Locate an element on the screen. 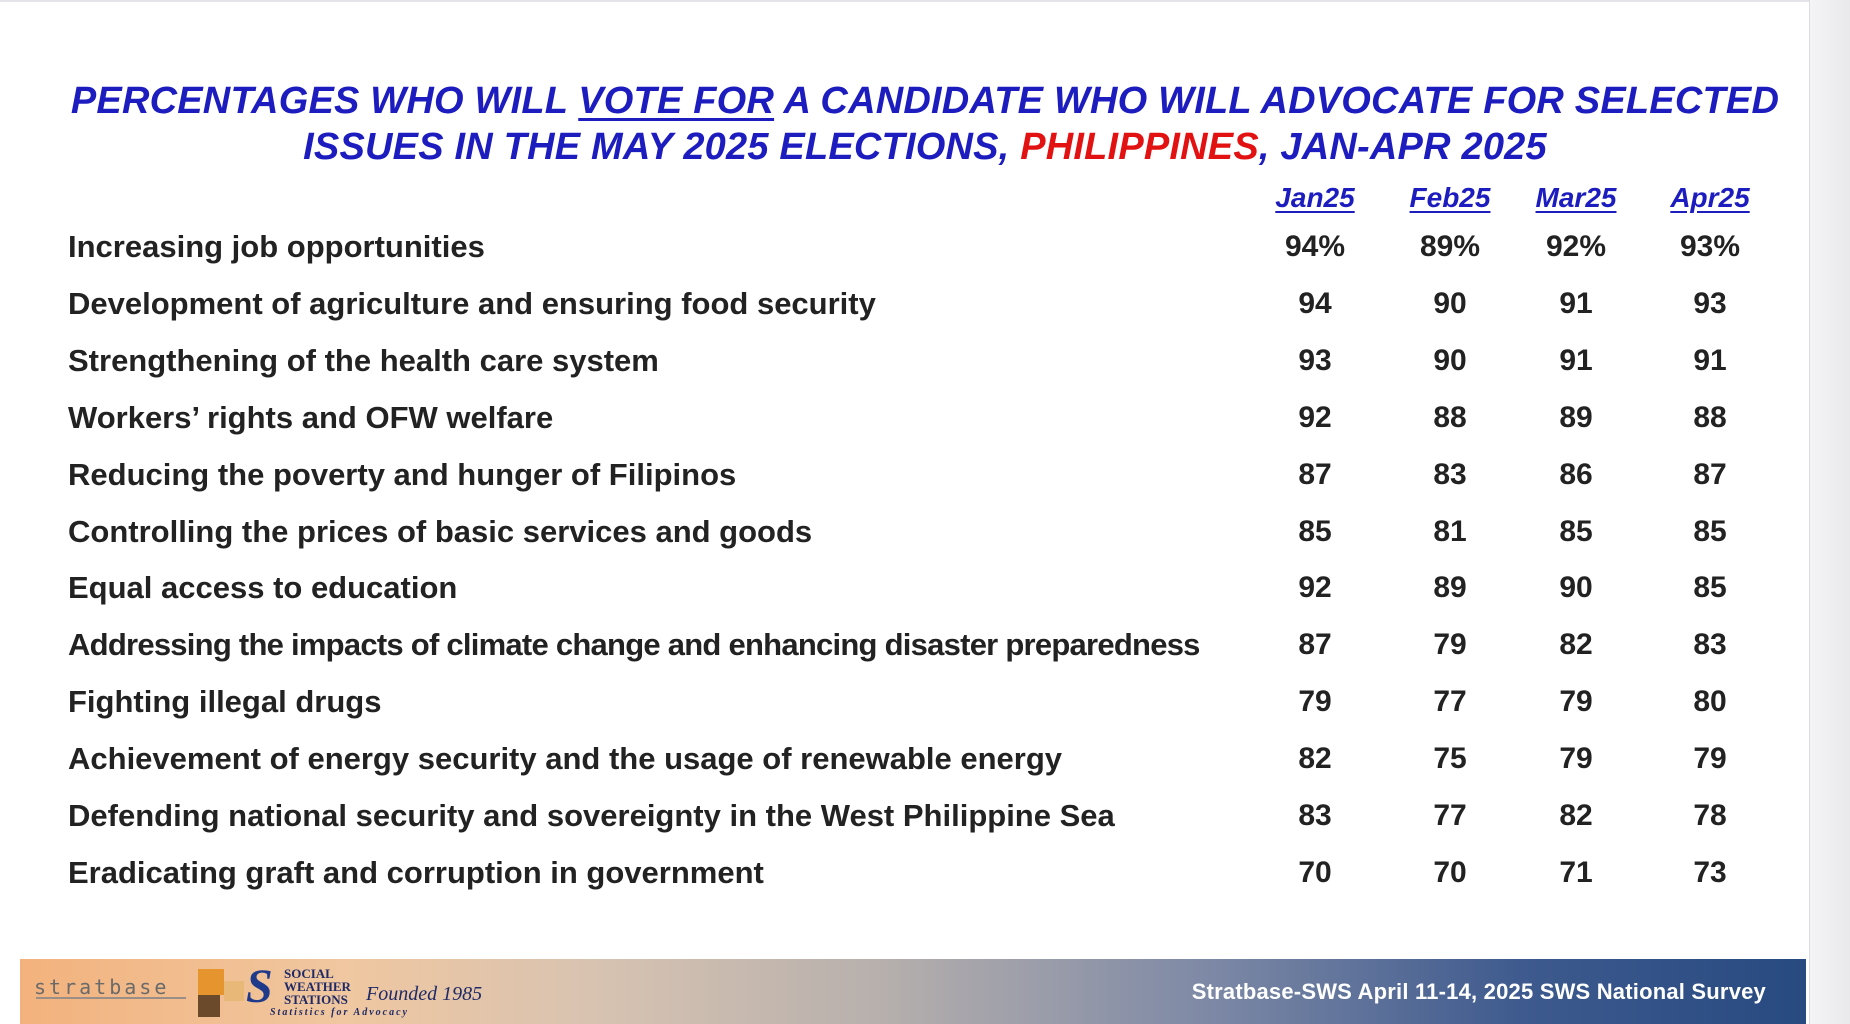  value-cell-jan25: 93 is located at coordinates (1315, 360).